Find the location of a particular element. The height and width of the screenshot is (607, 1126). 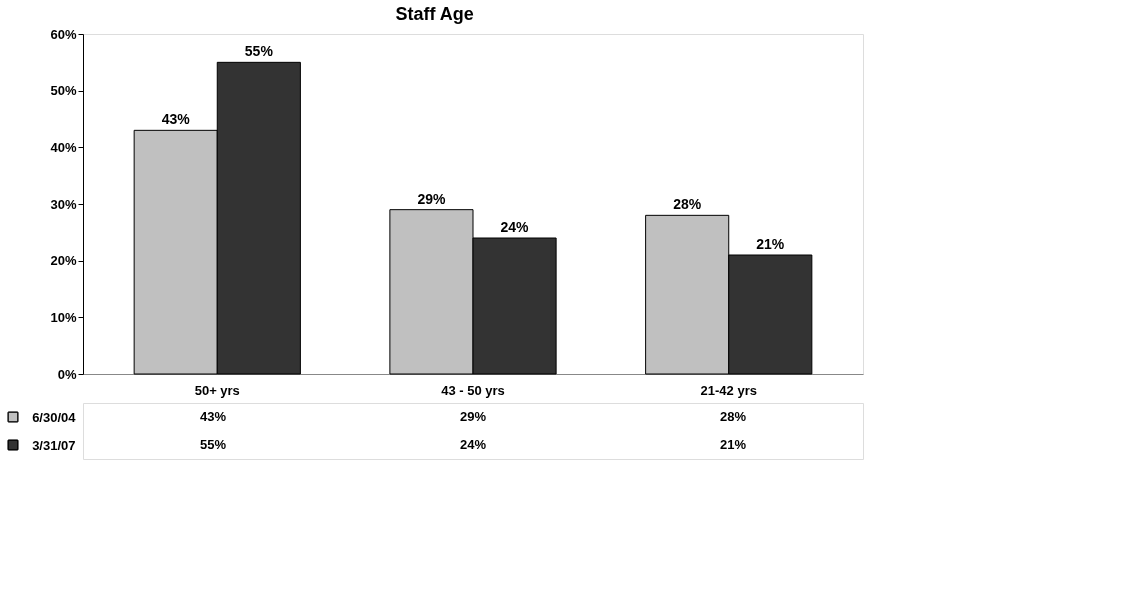

y-tick-label: 50% is located at coordinates (63, 91).